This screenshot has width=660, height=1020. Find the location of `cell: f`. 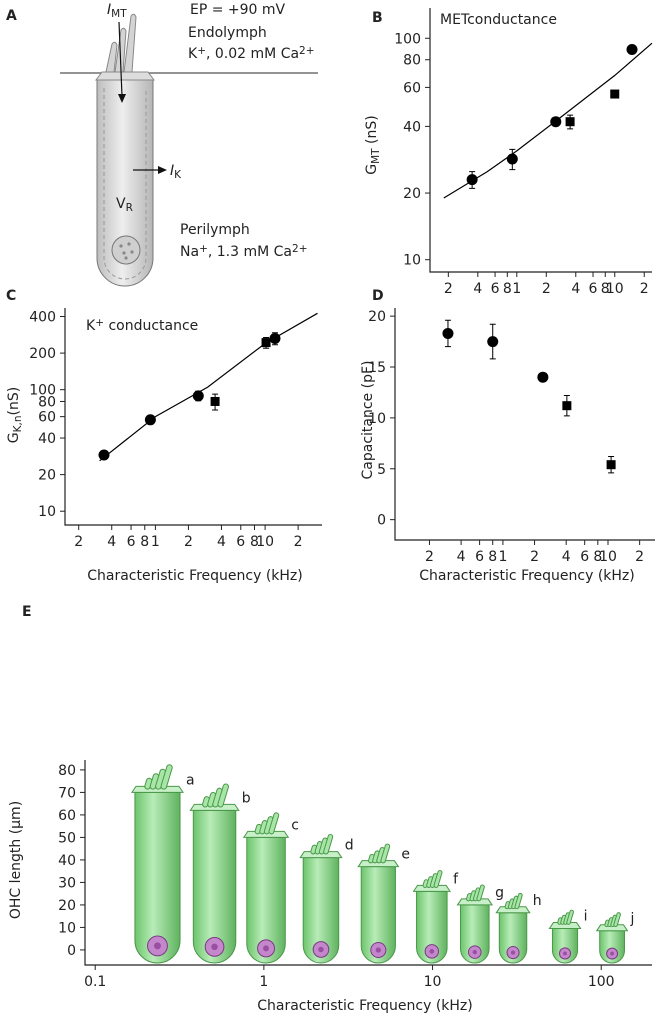

cell: f is located at coordinates (435, 917).